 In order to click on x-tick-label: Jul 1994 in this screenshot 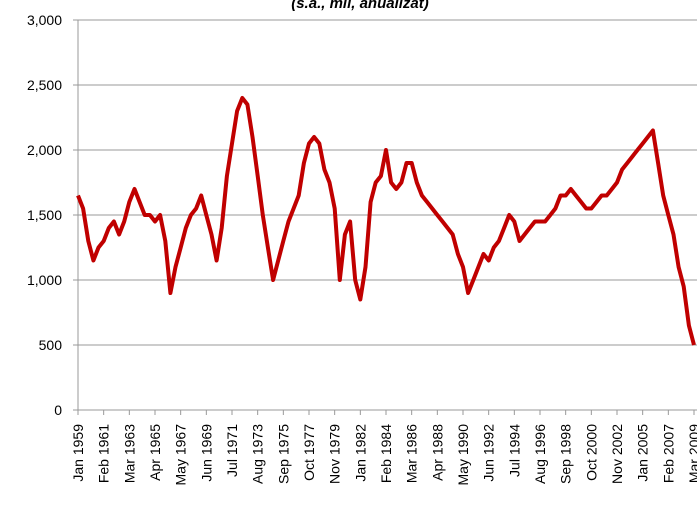, I will do `click(514, 450)`.